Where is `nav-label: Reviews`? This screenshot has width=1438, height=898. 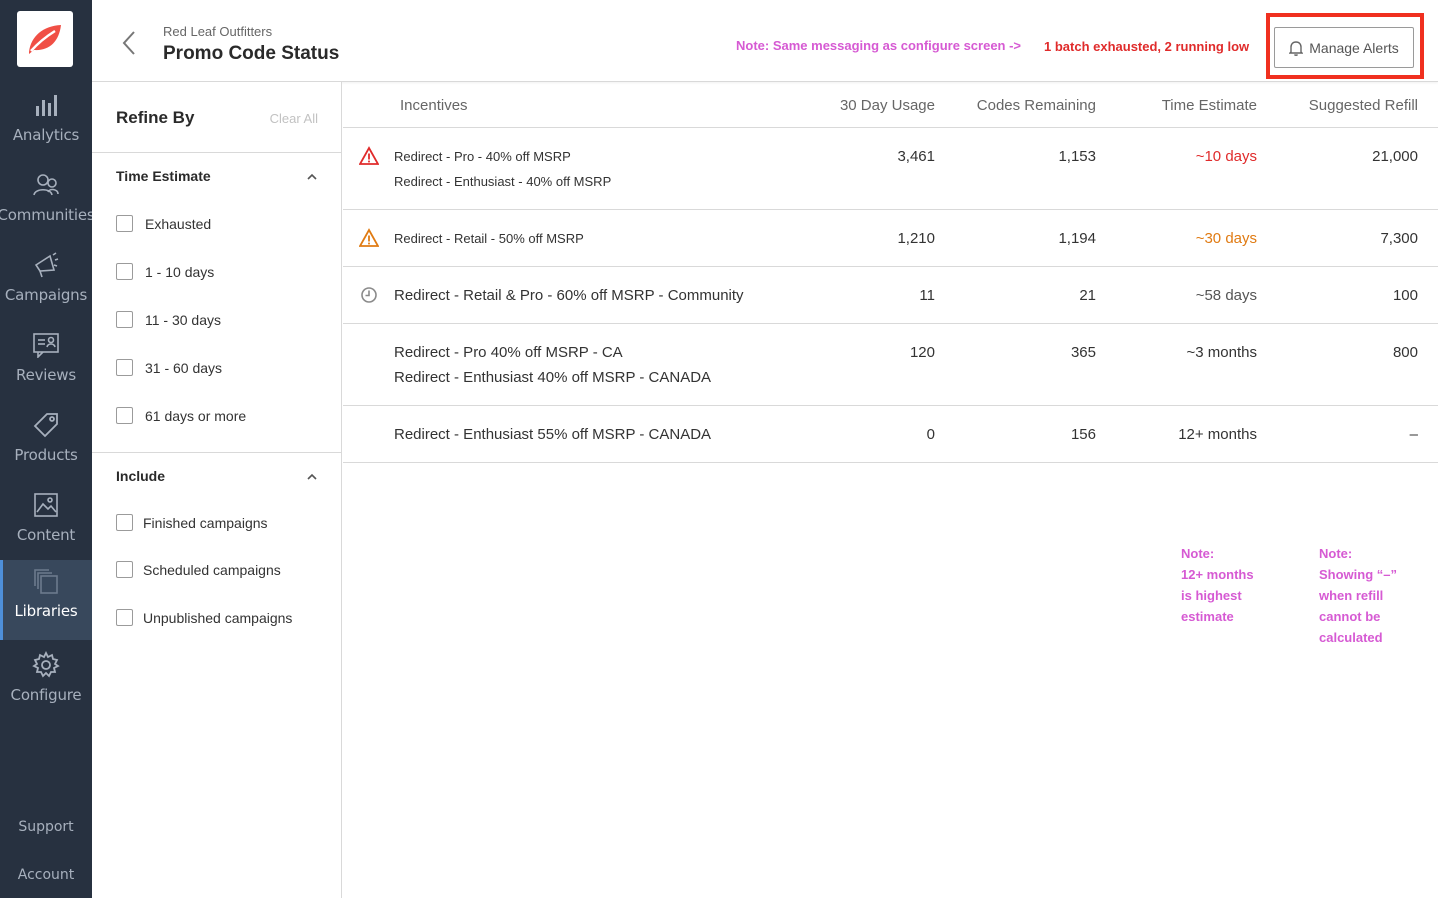
nav-label: Reviews is located at coordinates (46, 375).